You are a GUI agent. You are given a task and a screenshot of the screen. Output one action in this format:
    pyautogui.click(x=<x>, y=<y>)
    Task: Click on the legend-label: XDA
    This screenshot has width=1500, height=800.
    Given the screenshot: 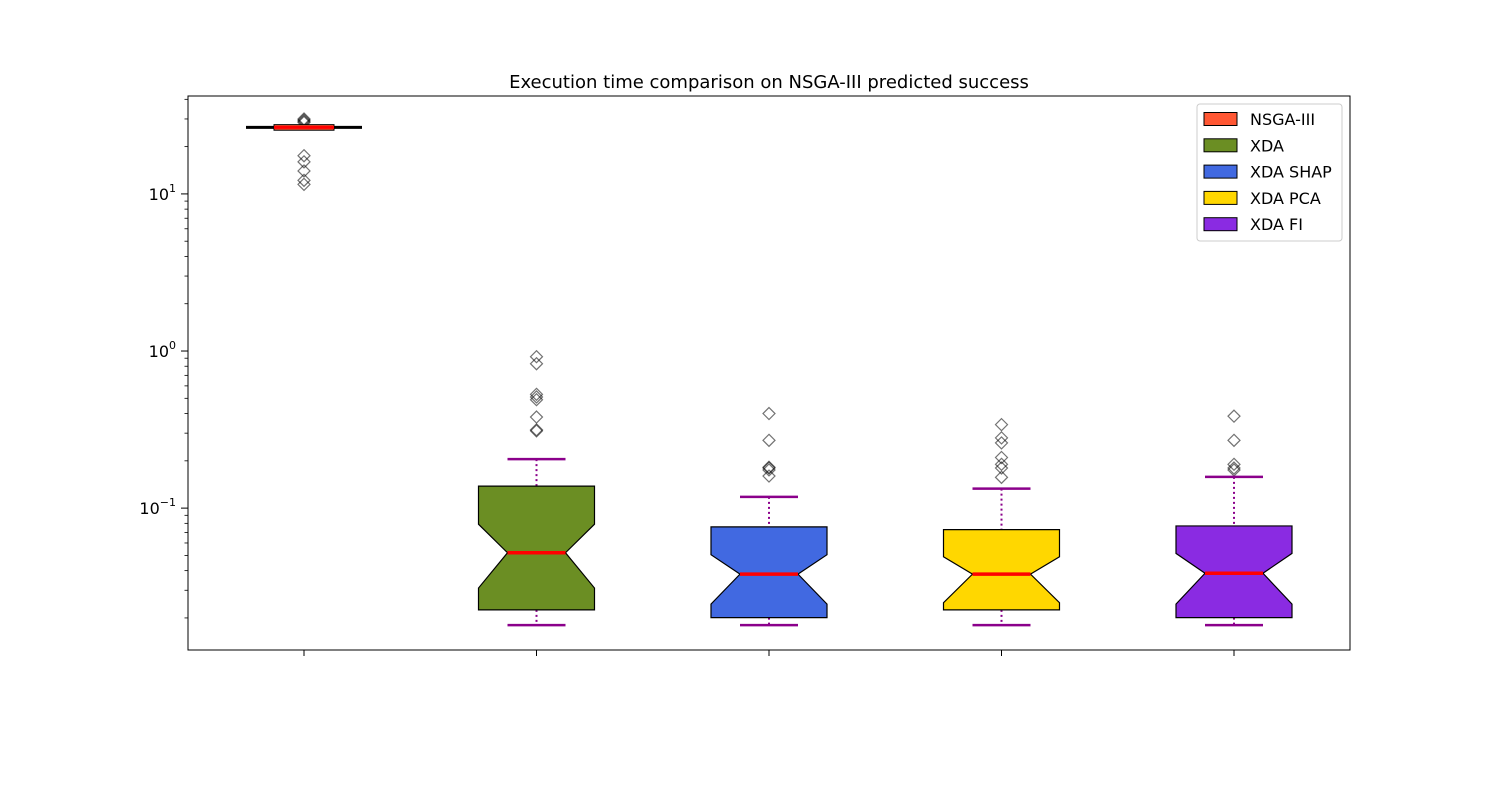 What is the action you would take?
    pyautogui.click(x=1267, y=145)
    